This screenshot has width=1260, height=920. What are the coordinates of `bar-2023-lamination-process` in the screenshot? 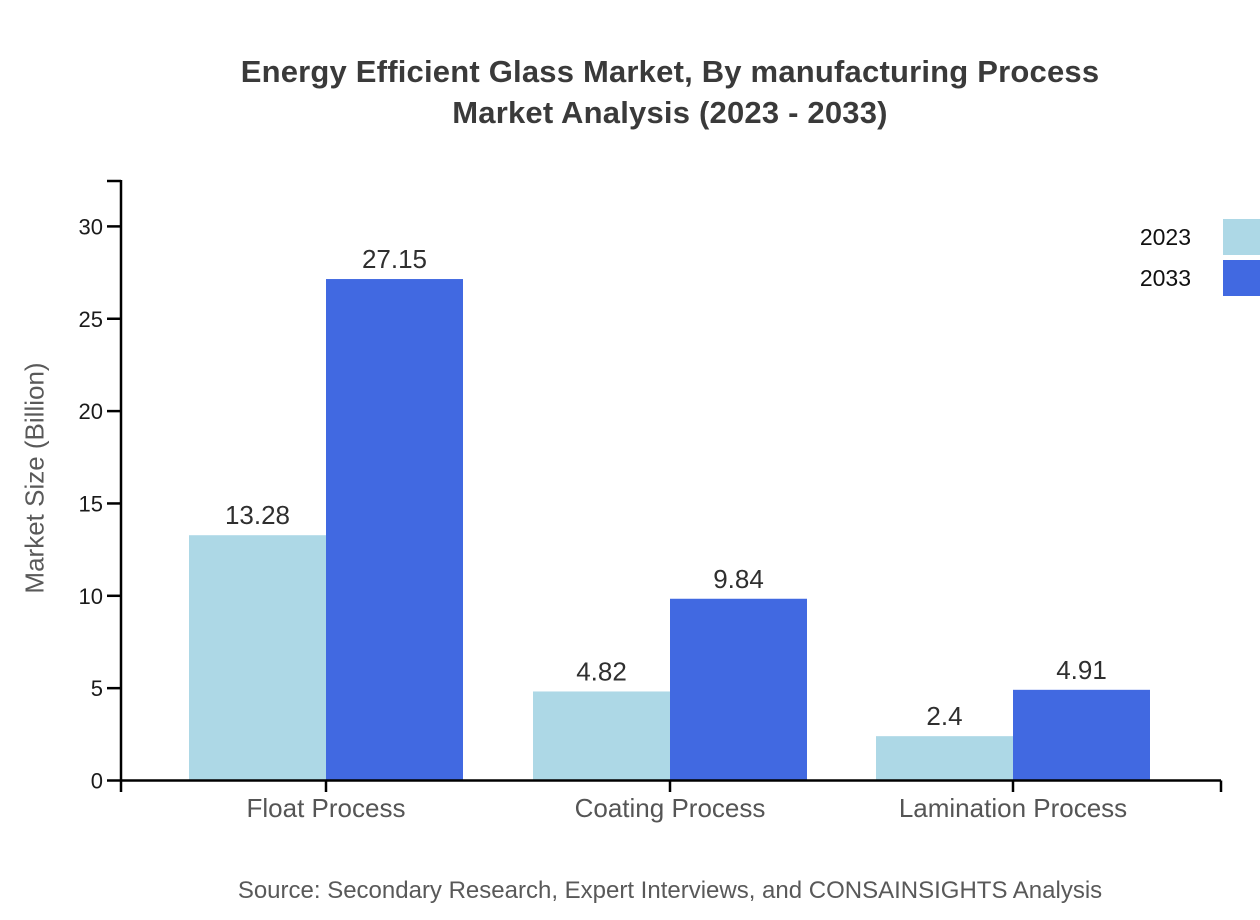 It's located at (944, 758).